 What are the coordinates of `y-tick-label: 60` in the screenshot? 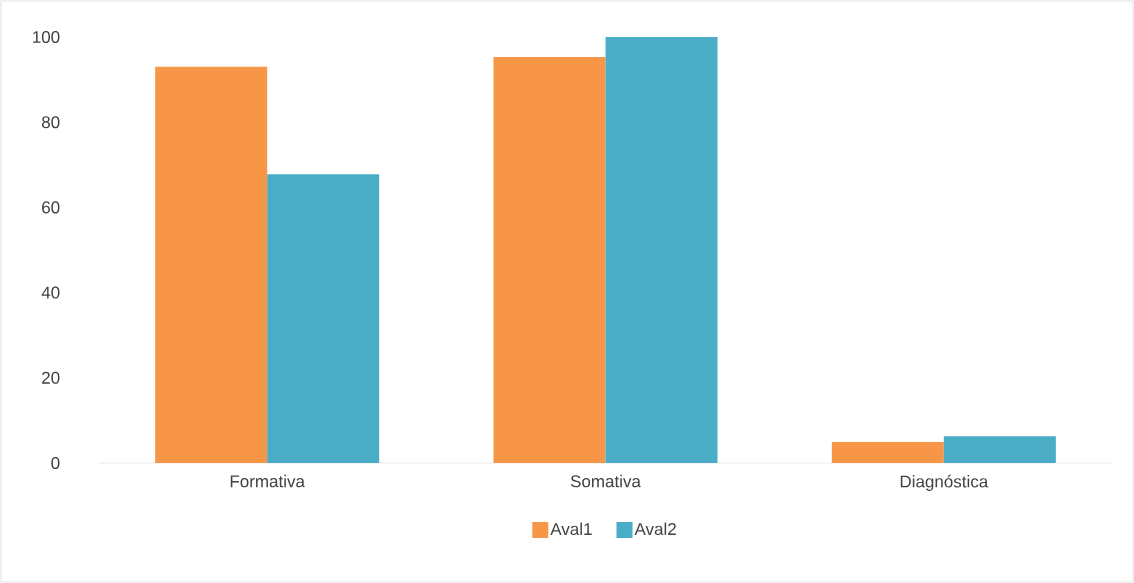 It's located at (51, 207).